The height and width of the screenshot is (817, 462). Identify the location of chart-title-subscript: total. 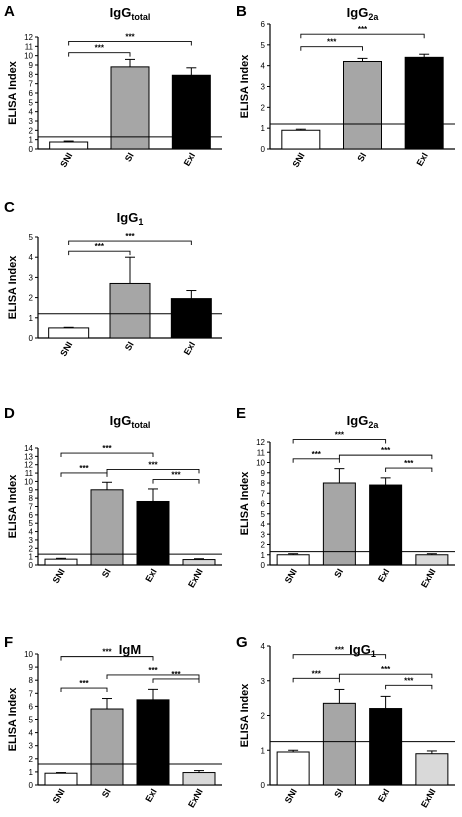
(140, 425).